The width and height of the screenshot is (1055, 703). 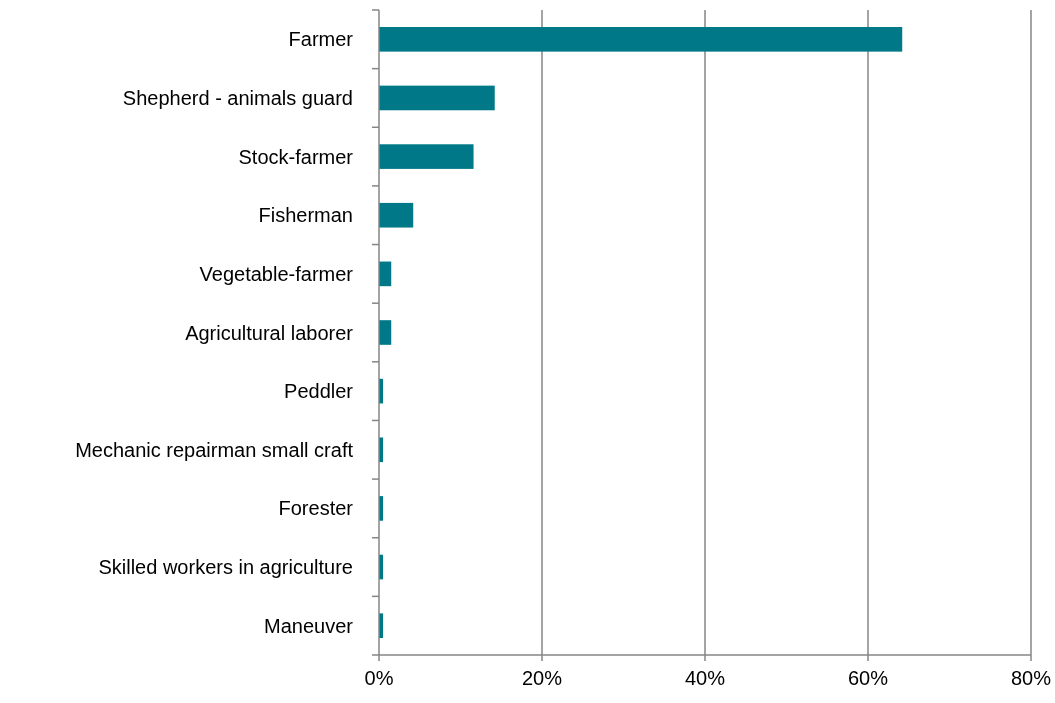 What do you see at coordinates (319, 391) in the screenshot?
I see `y-tick-label: Peddler` at bounding box center [319, 391].